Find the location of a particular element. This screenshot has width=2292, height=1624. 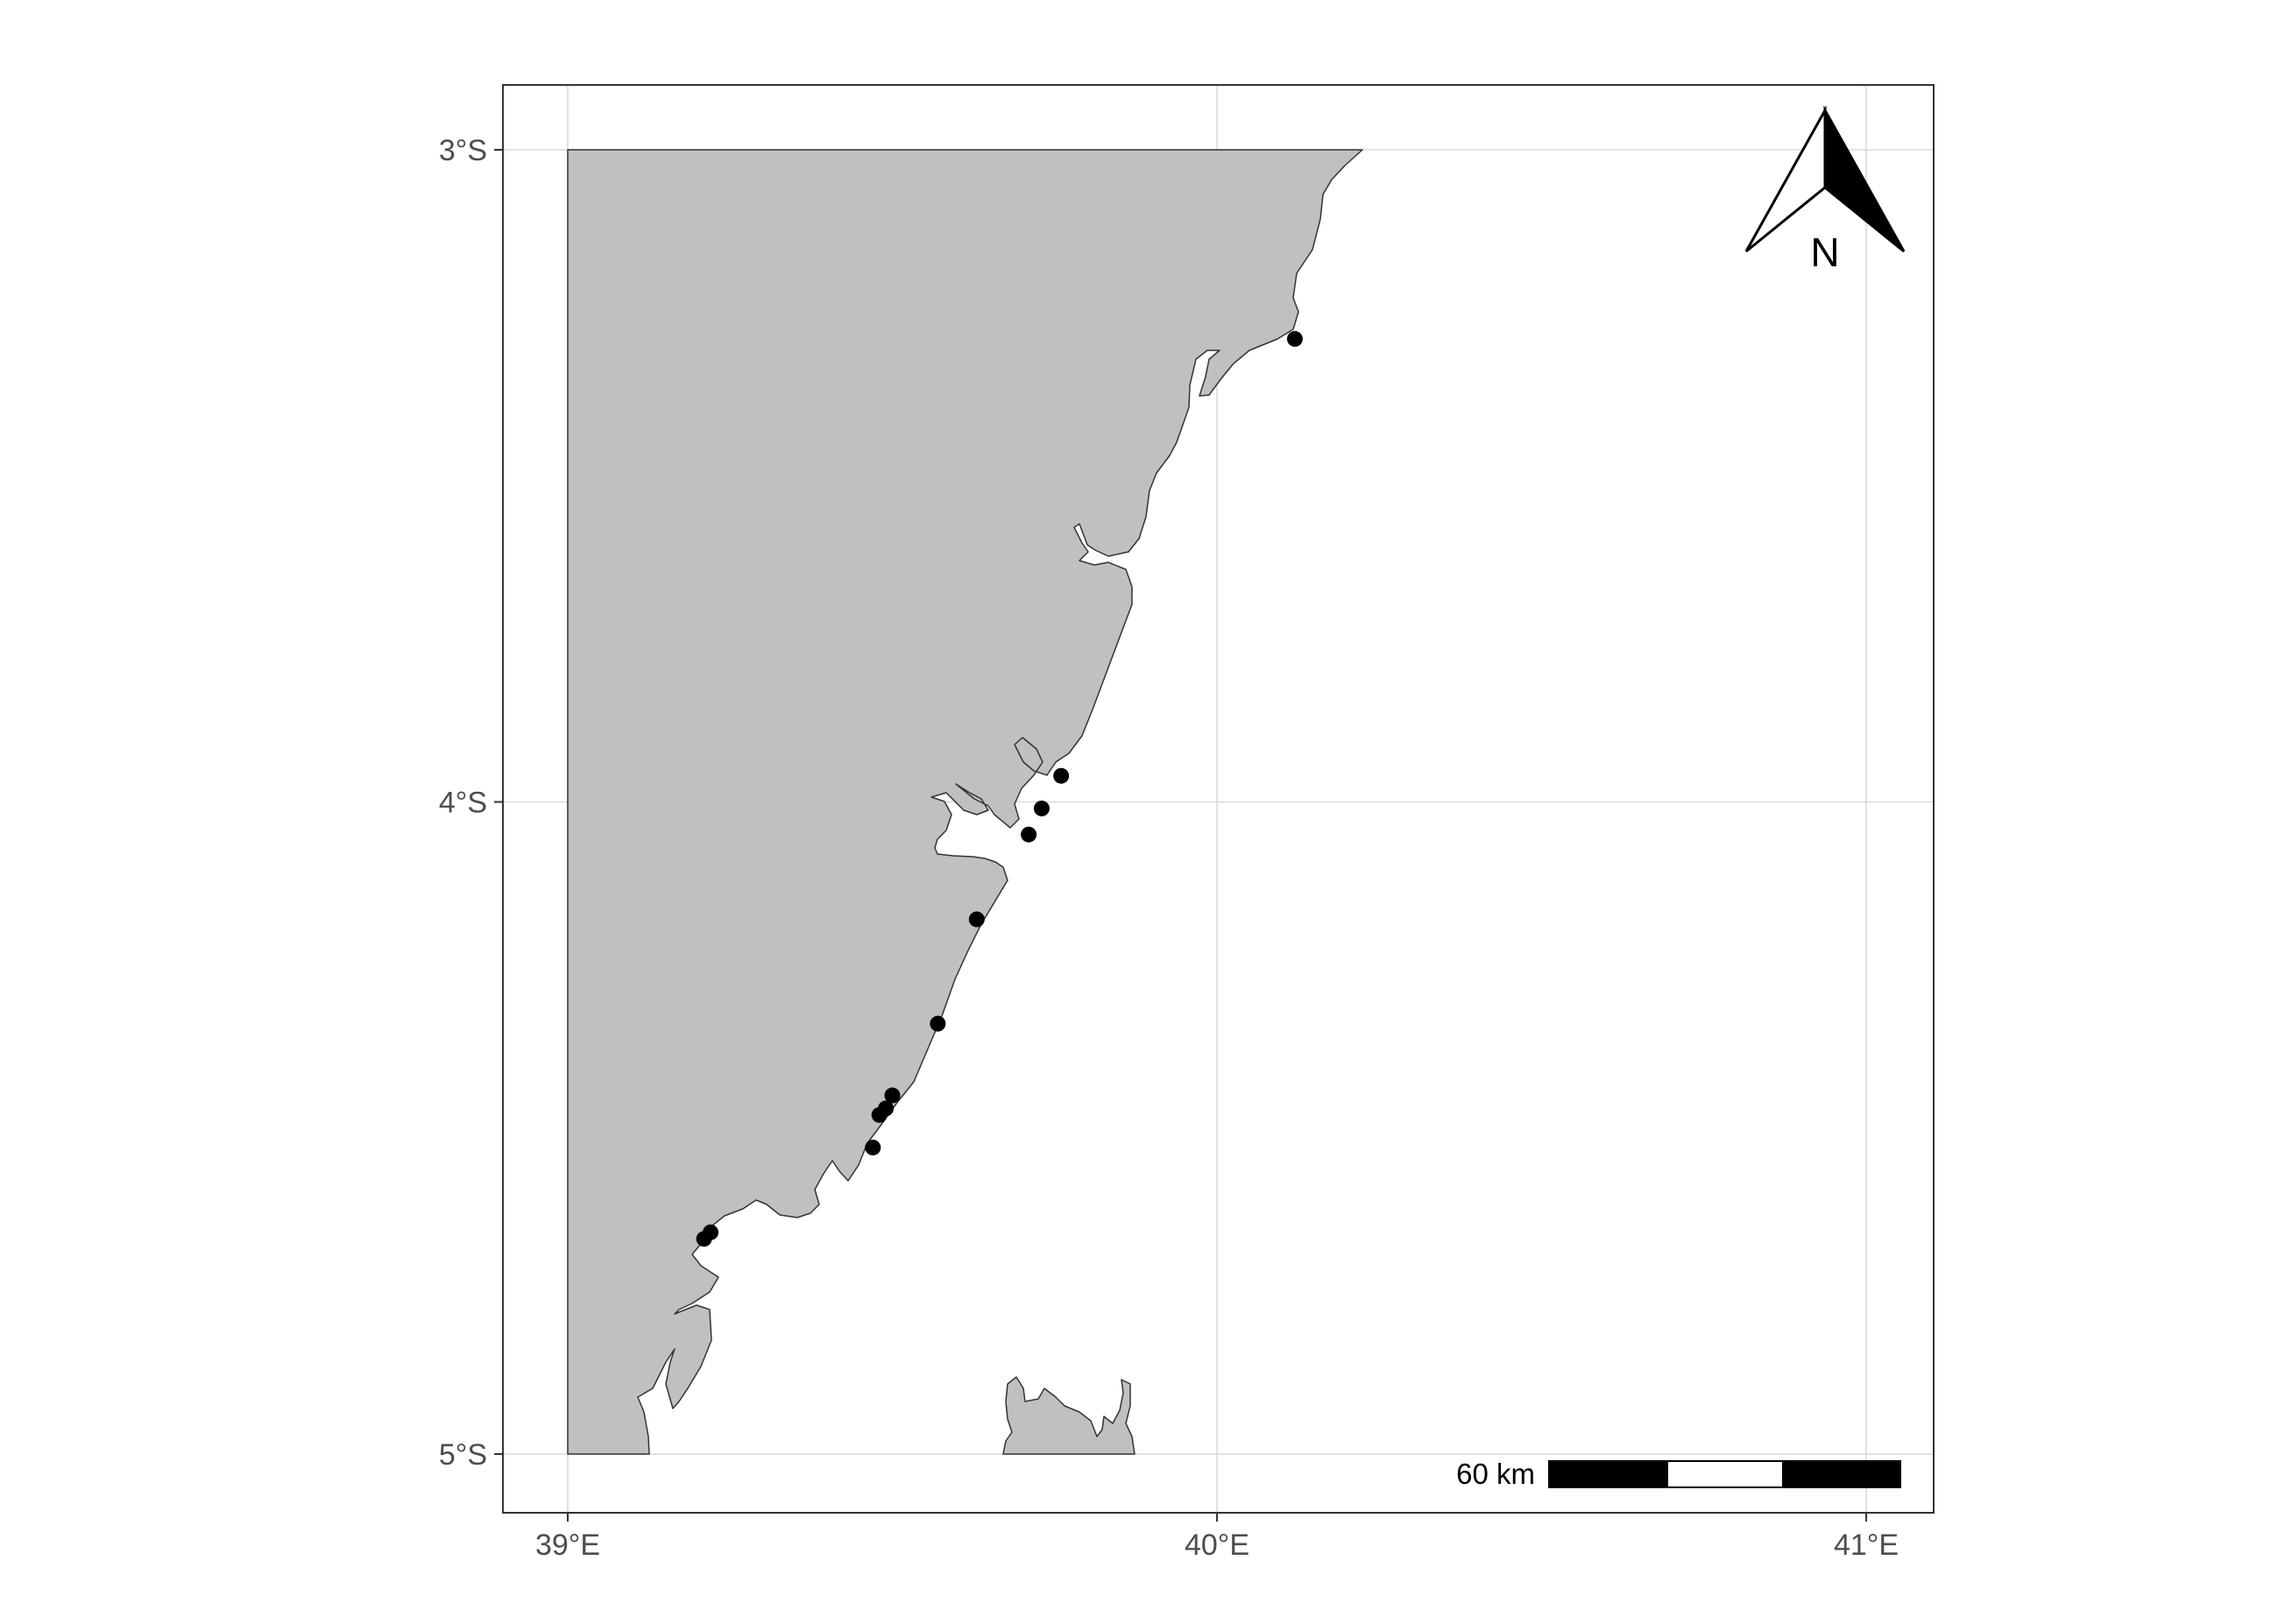

y-tick-label-1: 4°S is located at coordinates (463, 803).